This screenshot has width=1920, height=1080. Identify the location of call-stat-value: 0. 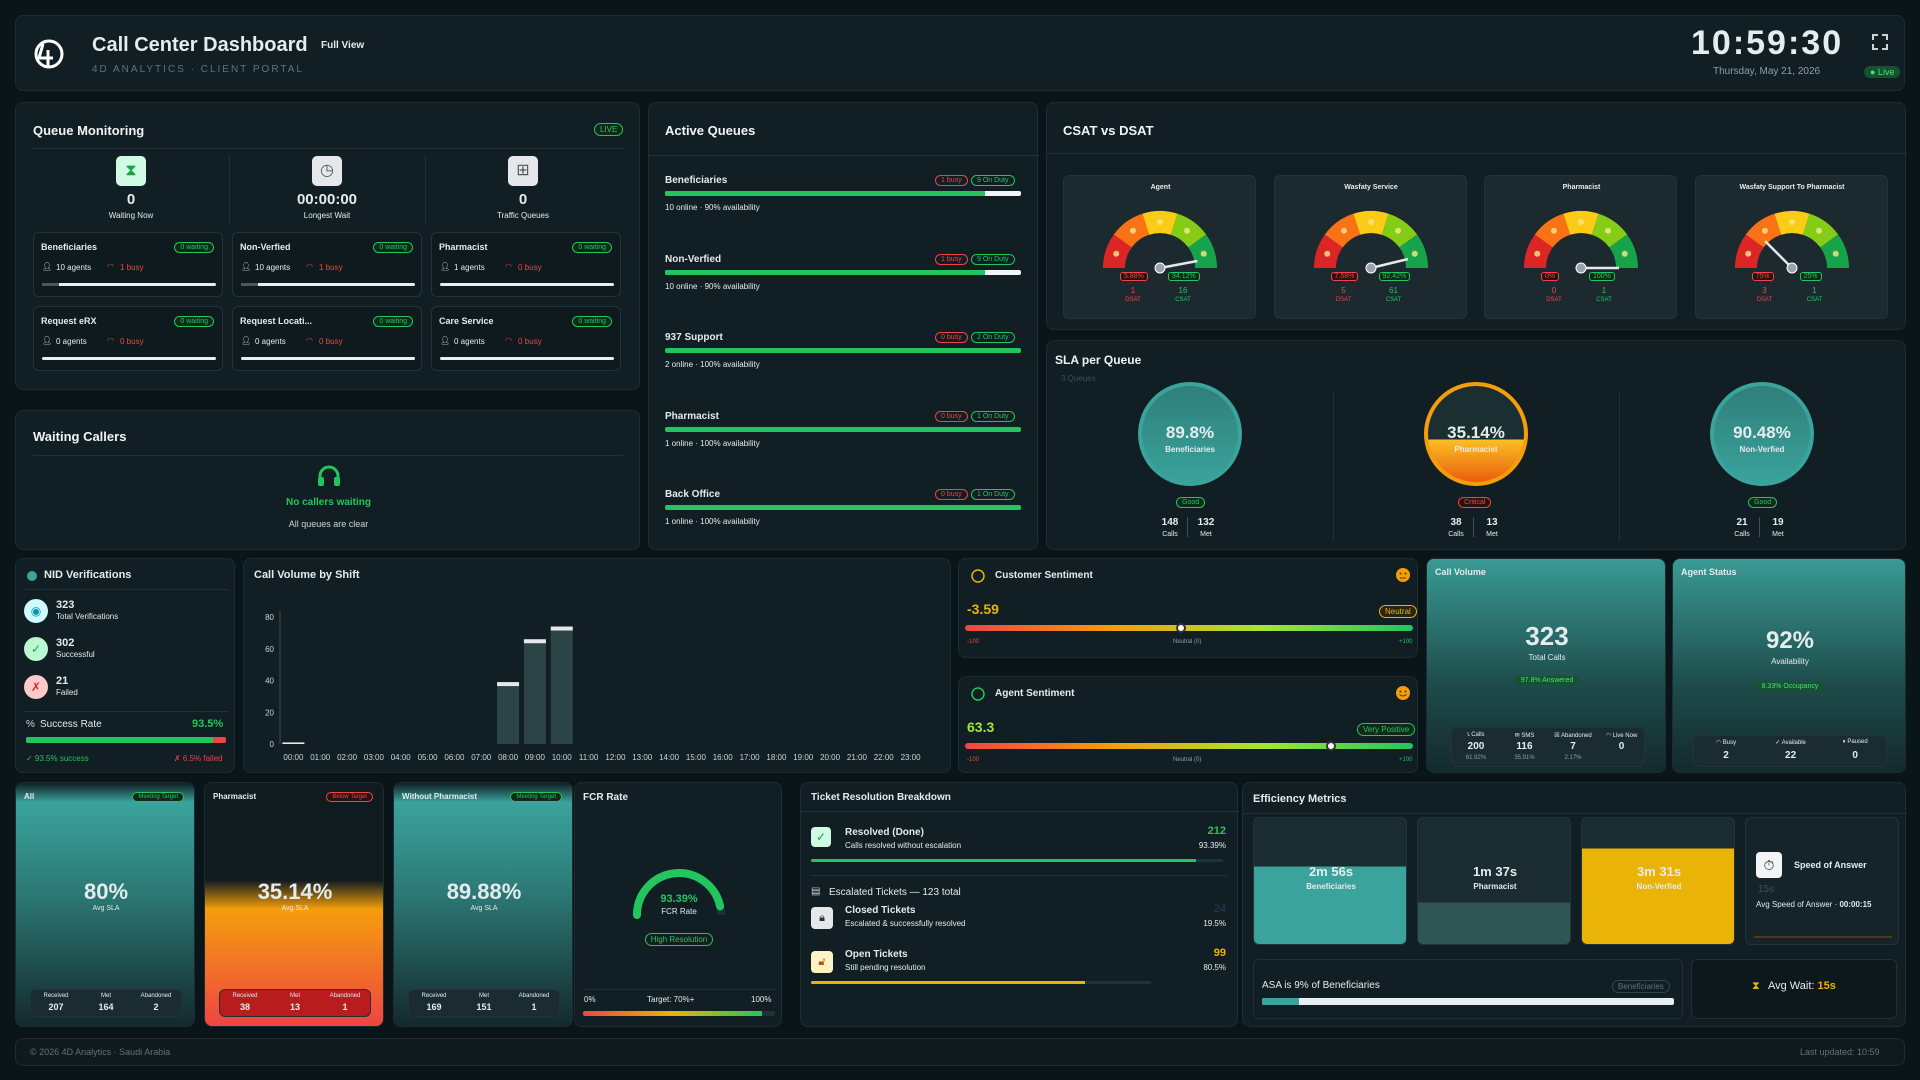
(1621, 746).